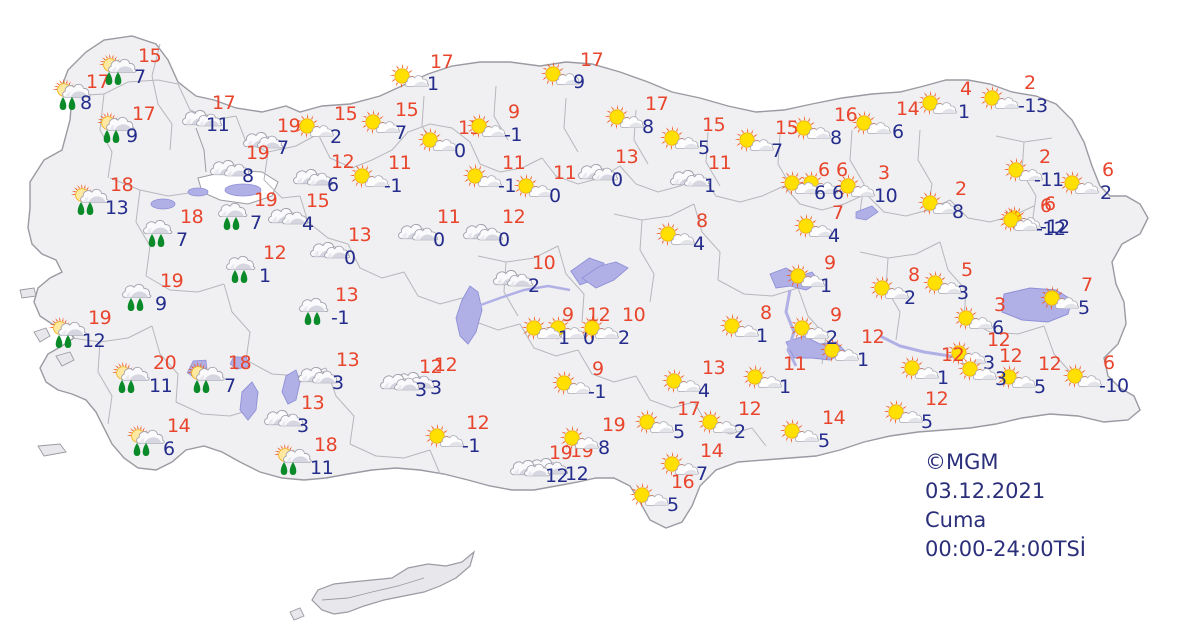 This screenshot has width=1200, height=640. Describe the element at coordinates (148, 440) in the screenshot. I see `sun-behind-rain-cloud-icon` at that location.